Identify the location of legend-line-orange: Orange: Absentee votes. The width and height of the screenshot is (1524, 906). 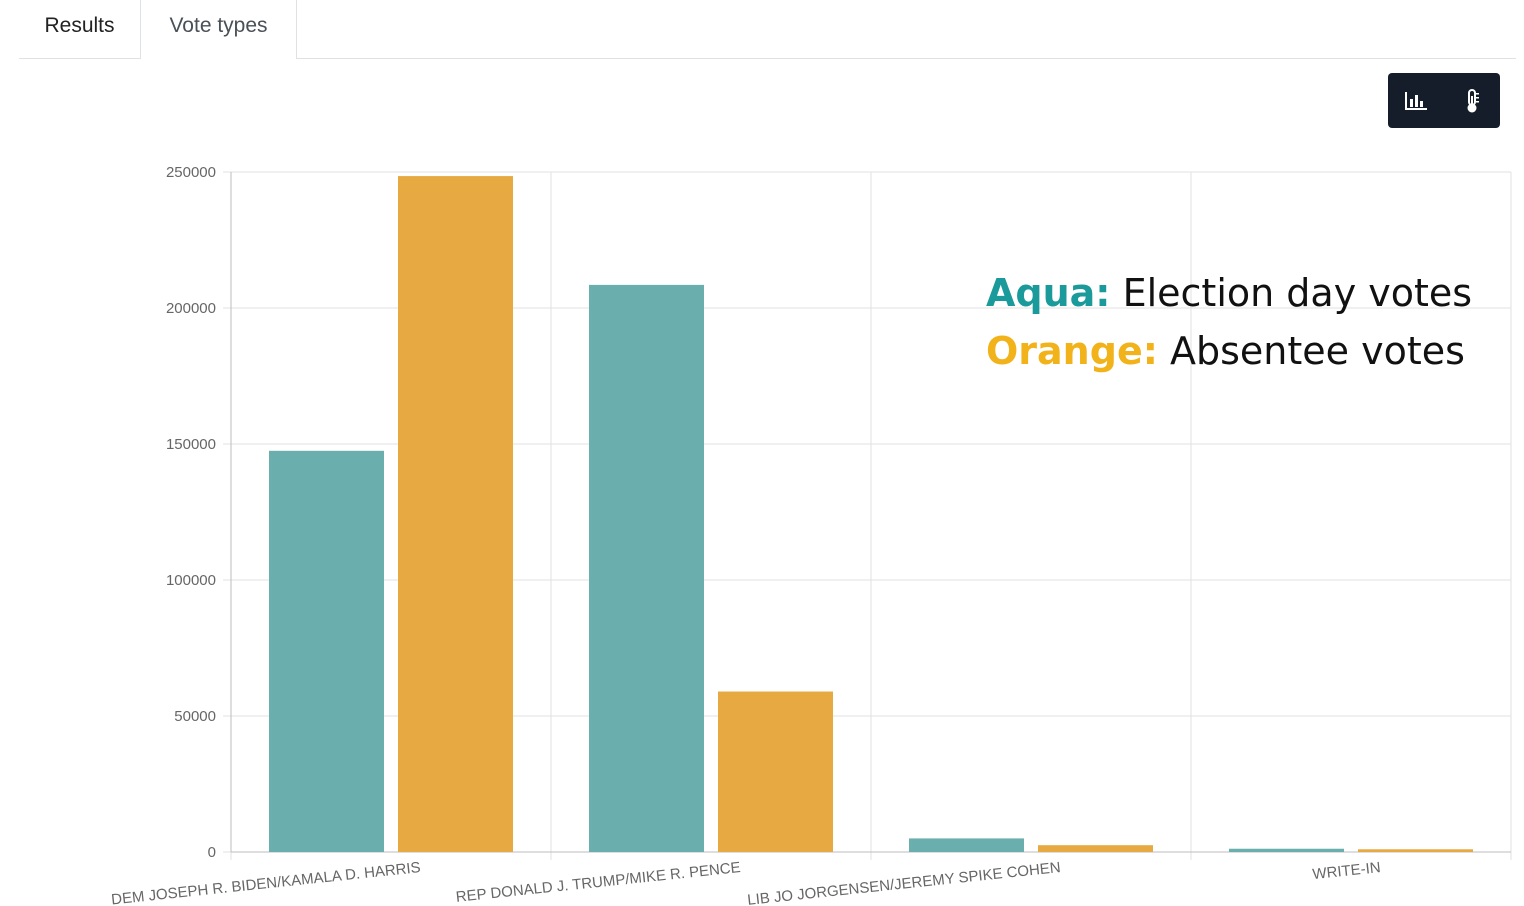
(1229, 351).